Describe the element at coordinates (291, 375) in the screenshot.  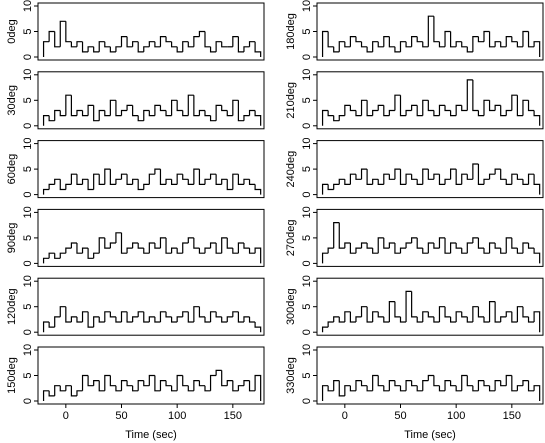
I see `panel-label: 330deg` at that location.